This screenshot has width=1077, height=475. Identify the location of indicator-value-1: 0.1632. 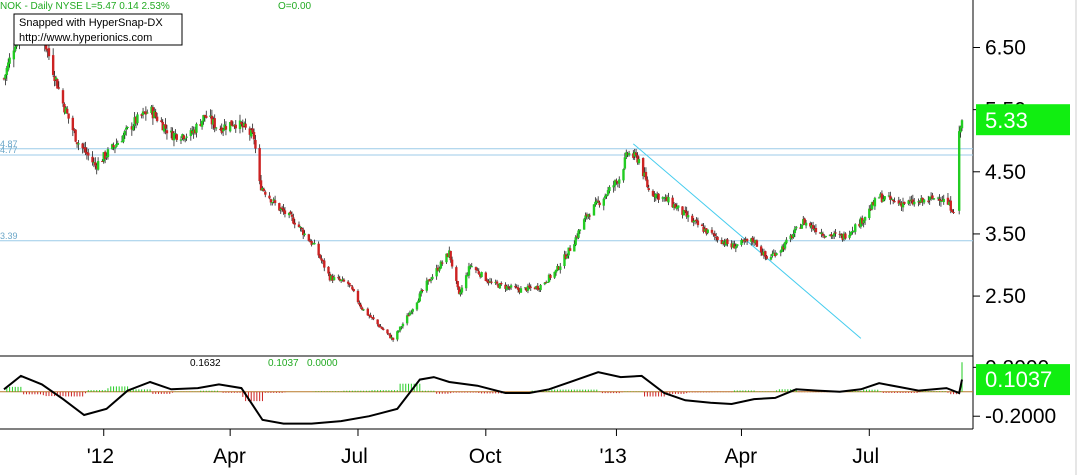
(205, 363).